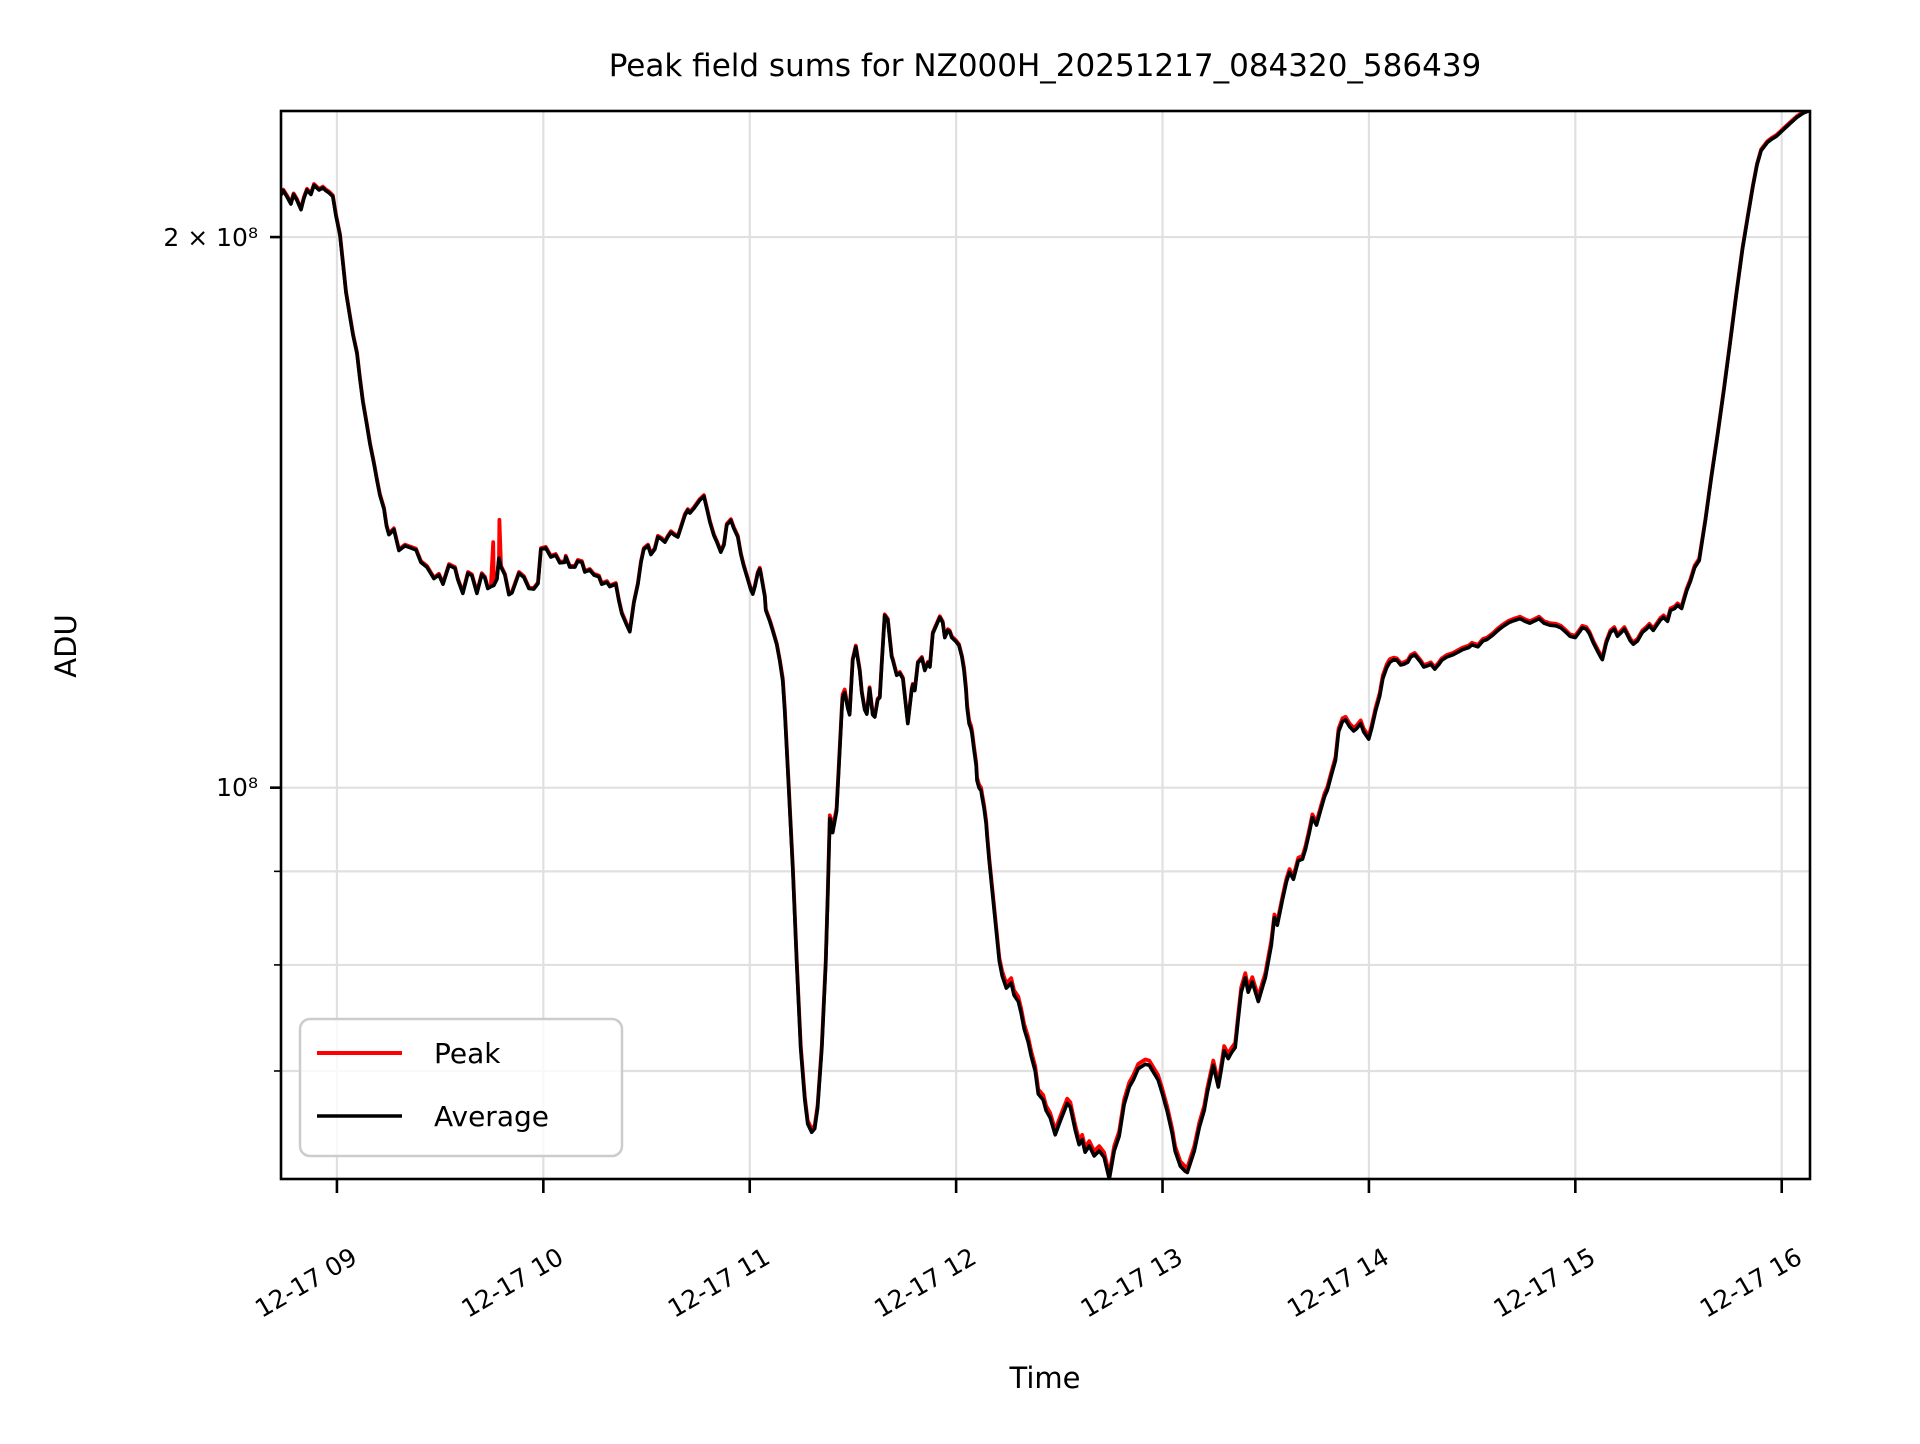 This screenshot has width=1920, height=1444. I want to click on legend-average-label: Average, so click(491, 1116).